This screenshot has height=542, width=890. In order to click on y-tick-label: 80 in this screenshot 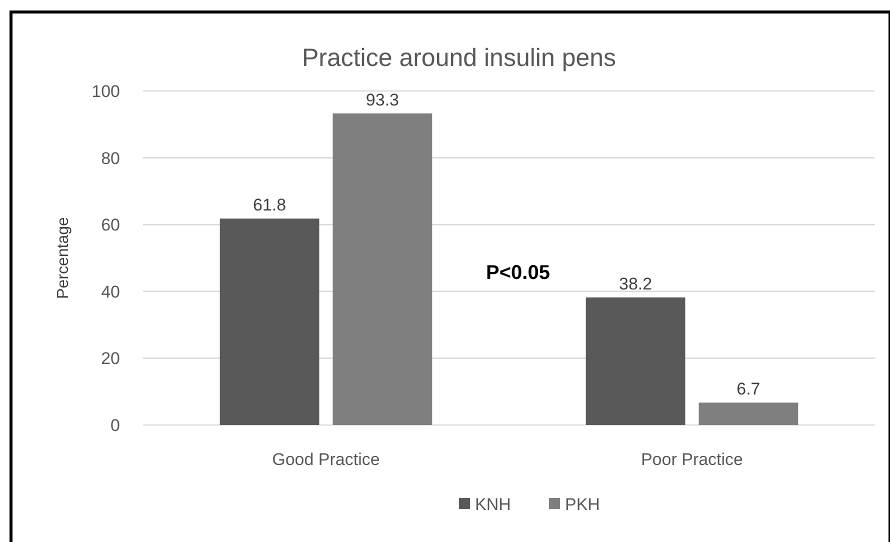, I will do `click(110, 158)`.